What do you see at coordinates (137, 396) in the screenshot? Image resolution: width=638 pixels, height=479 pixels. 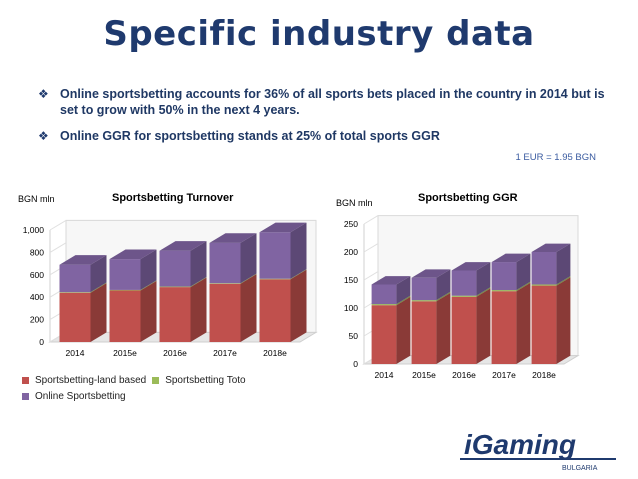 I see `legend-row: Online Sportsbetting` at bounding box center [137, 396].